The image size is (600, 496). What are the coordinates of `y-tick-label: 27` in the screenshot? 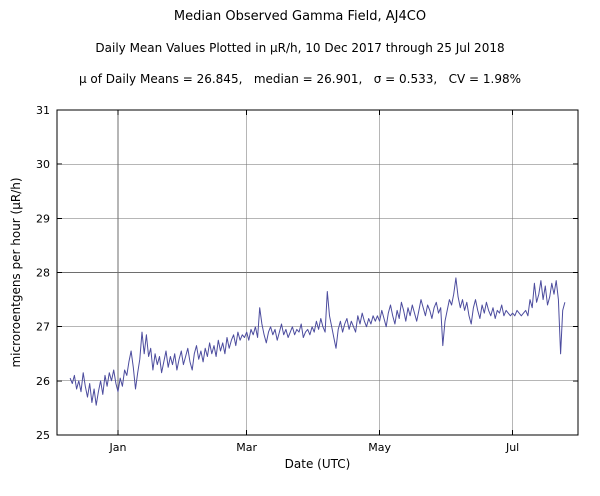 It's located at (43, 327).